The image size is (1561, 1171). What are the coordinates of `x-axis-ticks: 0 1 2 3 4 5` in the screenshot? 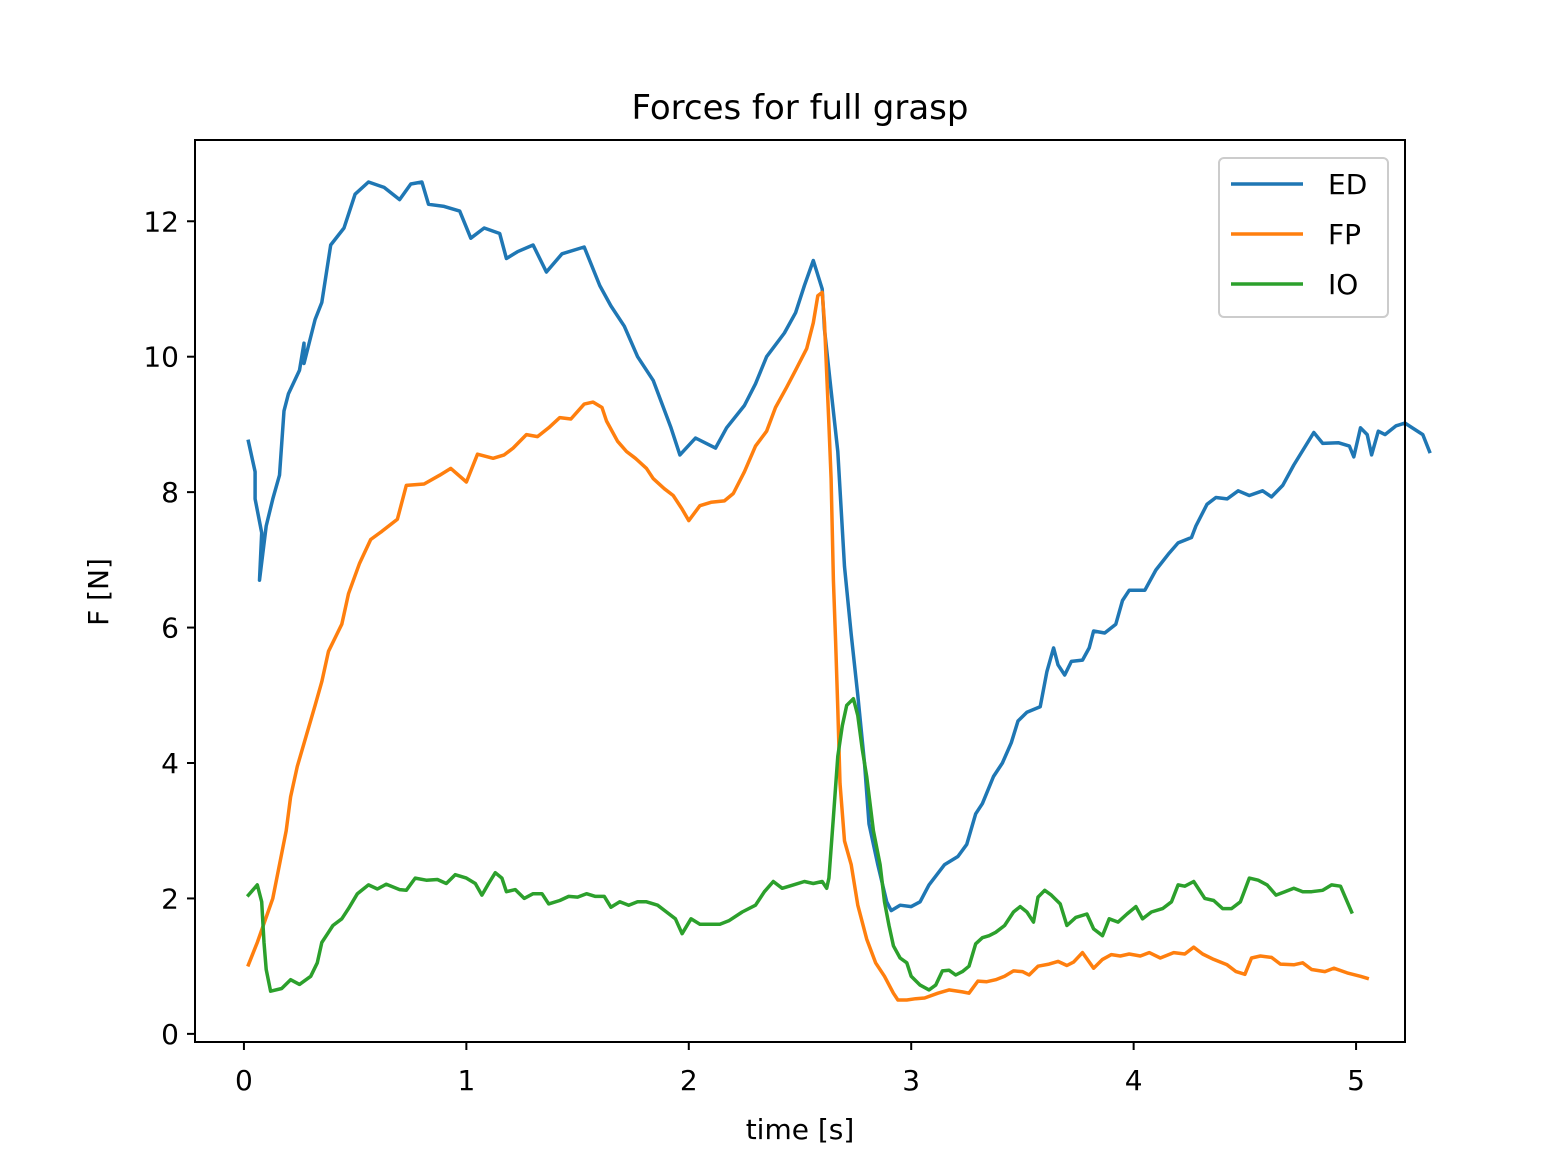 It's located at (800, 1069).